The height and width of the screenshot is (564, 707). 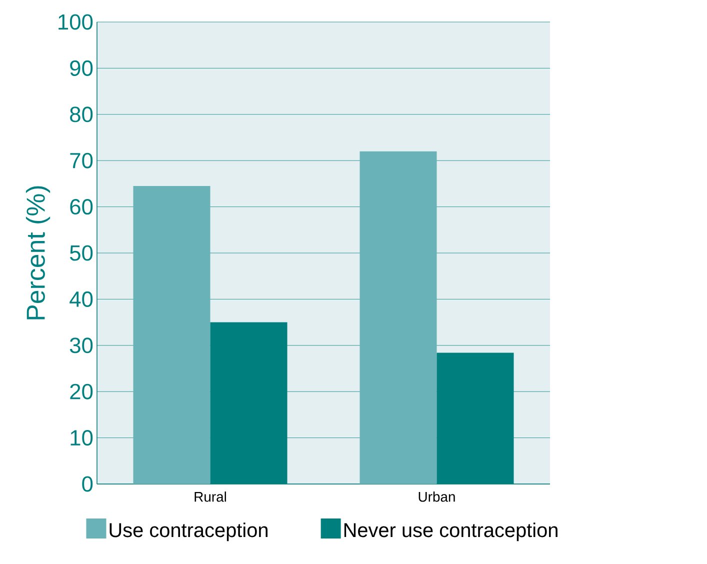 I want to click on x-tick-label: Urban, so click(x=436, y=497).